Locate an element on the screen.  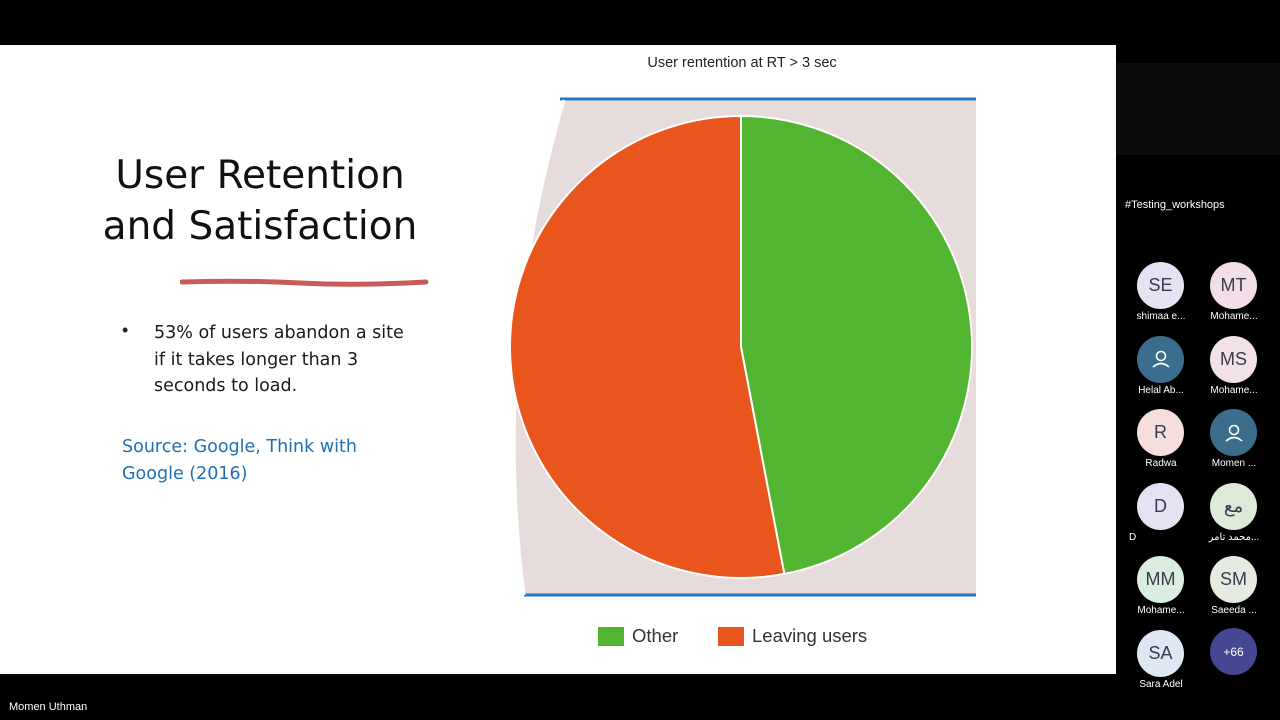
more-participants-button: +66 is located at coordinates (1233, 651).